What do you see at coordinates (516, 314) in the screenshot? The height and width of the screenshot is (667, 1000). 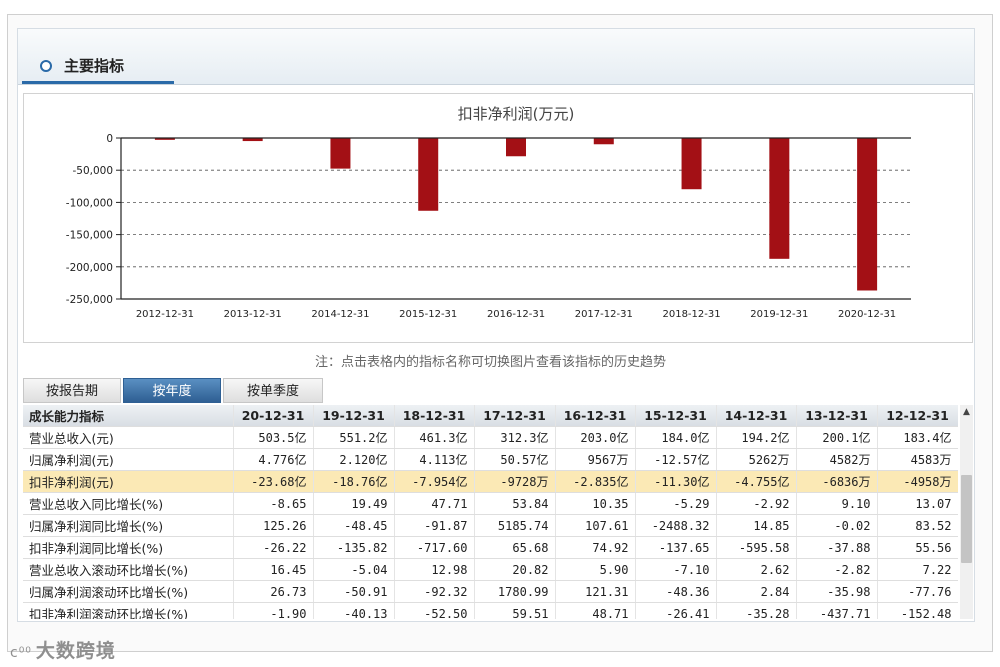 I see `x-tick-label: 2016-12-31` at bounding box center [516, 314].